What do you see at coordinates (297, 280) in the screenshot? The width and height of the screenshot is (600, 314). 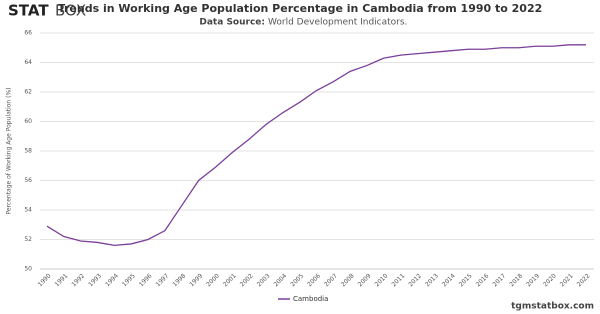 I see `x-tick-label: 2005` at bounding box center [297, 280].